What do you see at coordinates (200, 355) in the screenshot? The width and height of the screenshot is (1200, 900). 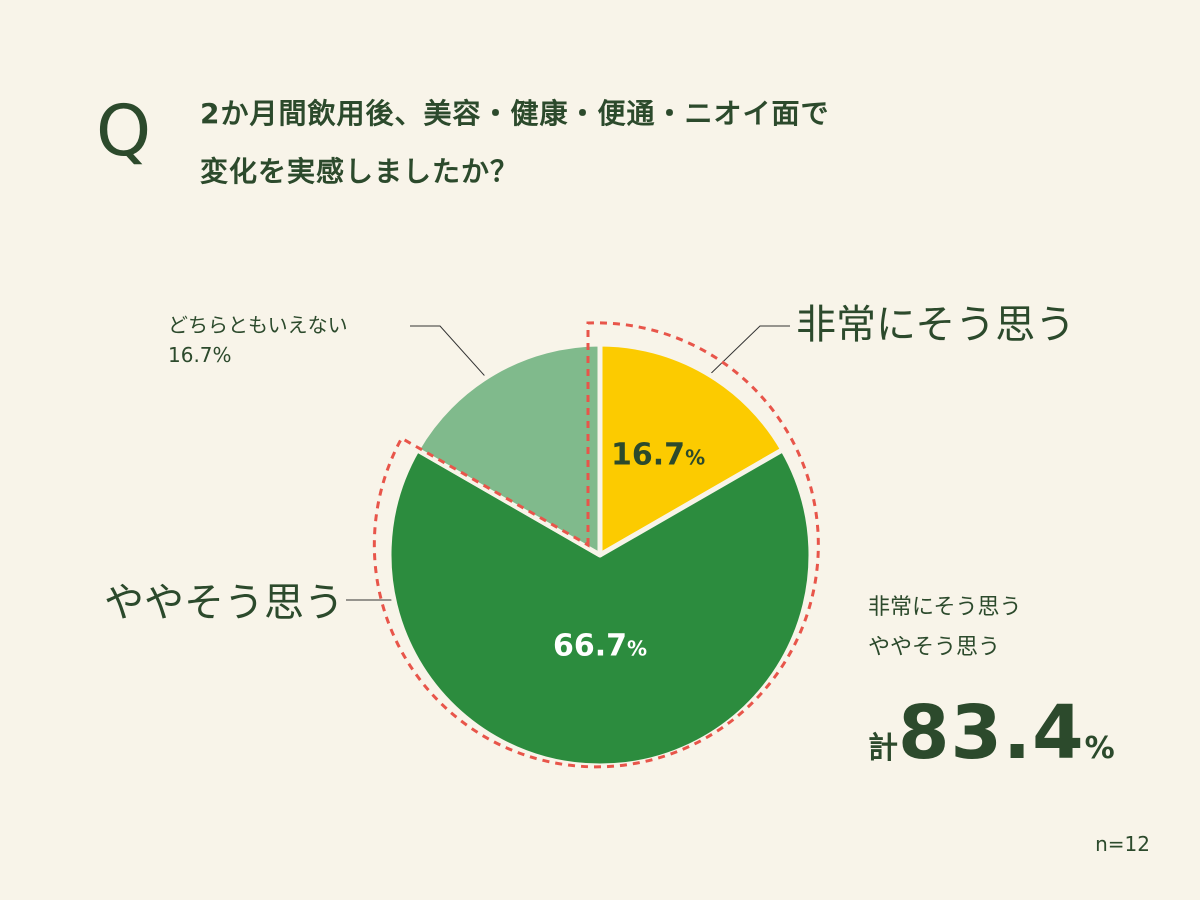 I see `label-neutral-value: 16.7%` at bounding box center [200, 355].